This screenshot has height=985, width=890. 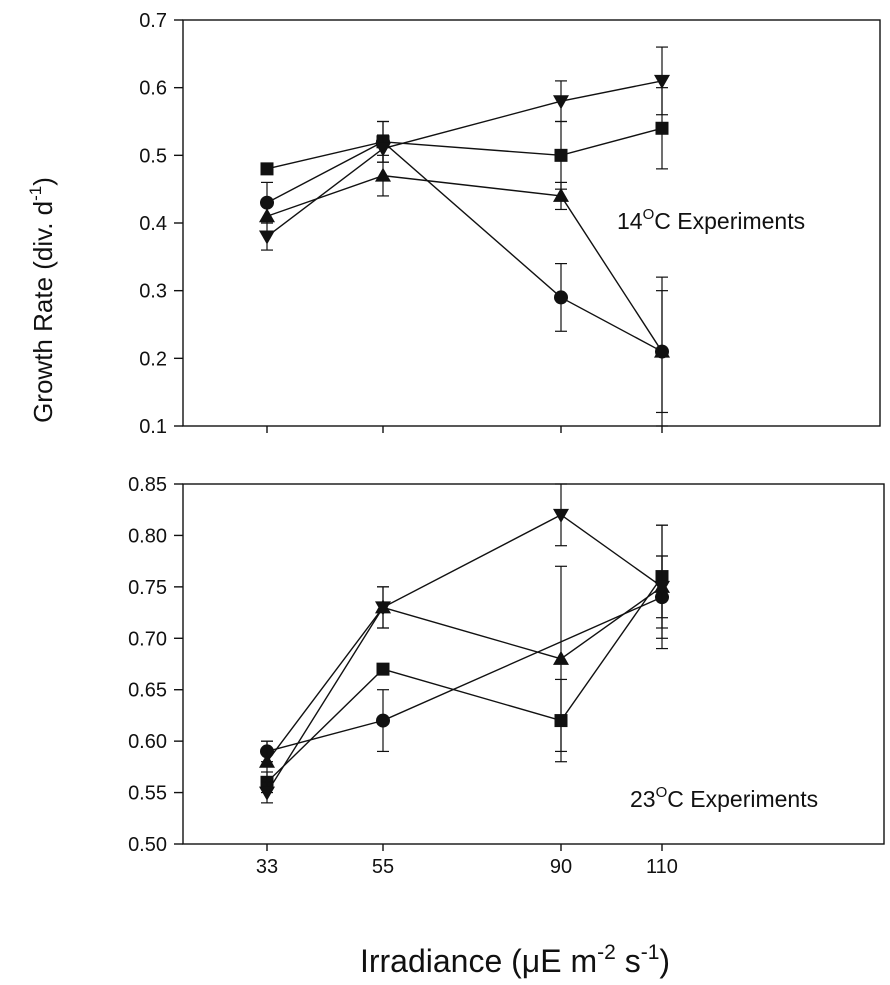 I want to click on x-axis-label: Irradiance (μE m-2 s-1), so click(x=515, y=960).